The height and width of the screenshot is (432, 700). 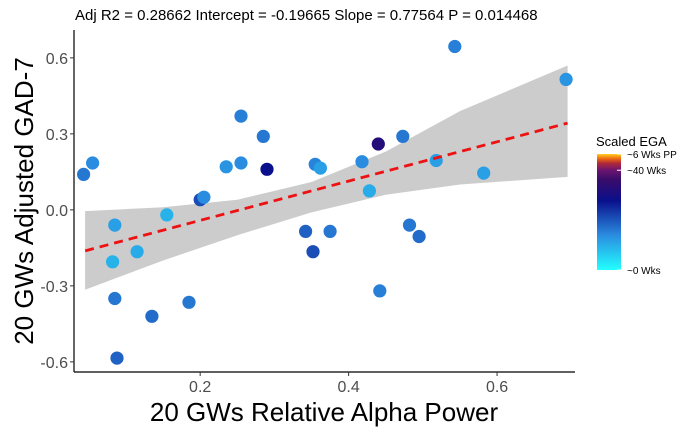 What do you see at coordinates (324, 412) in the screenshot?
I see `x-axis-title: 20 GWs Relative Alpha Power` at bounding box center [324, 412].